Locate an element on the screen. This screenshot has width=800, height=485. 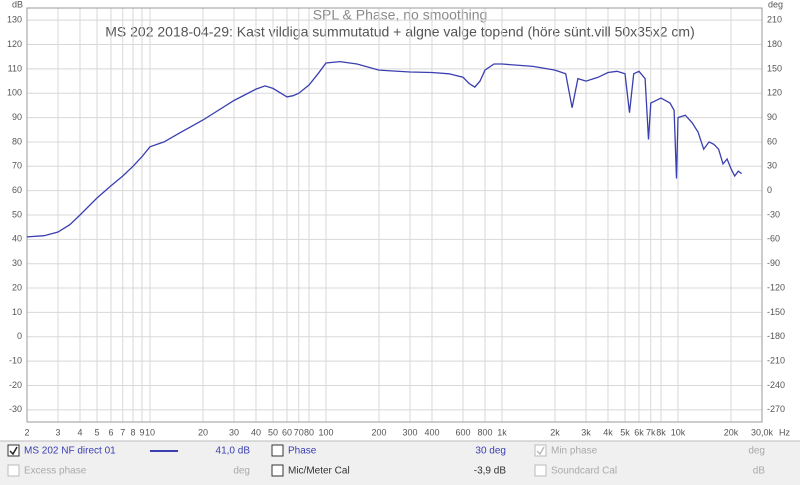
x-tick-label: 100 is located at coordinates (326, 432).